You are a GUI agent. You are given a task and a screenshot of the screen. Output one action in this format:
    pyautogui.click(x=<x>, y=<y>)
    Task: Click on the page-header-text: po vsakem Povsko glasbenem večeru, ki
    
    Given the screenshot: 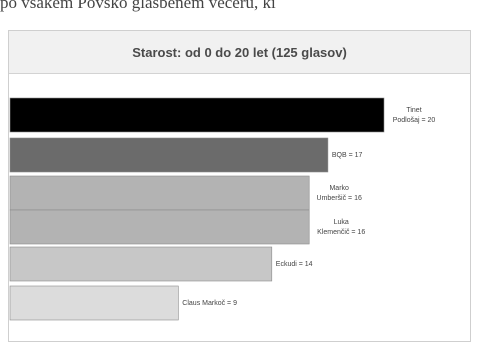 What is the action you would take?
    pyautogui.click(x=138, y=6)
    